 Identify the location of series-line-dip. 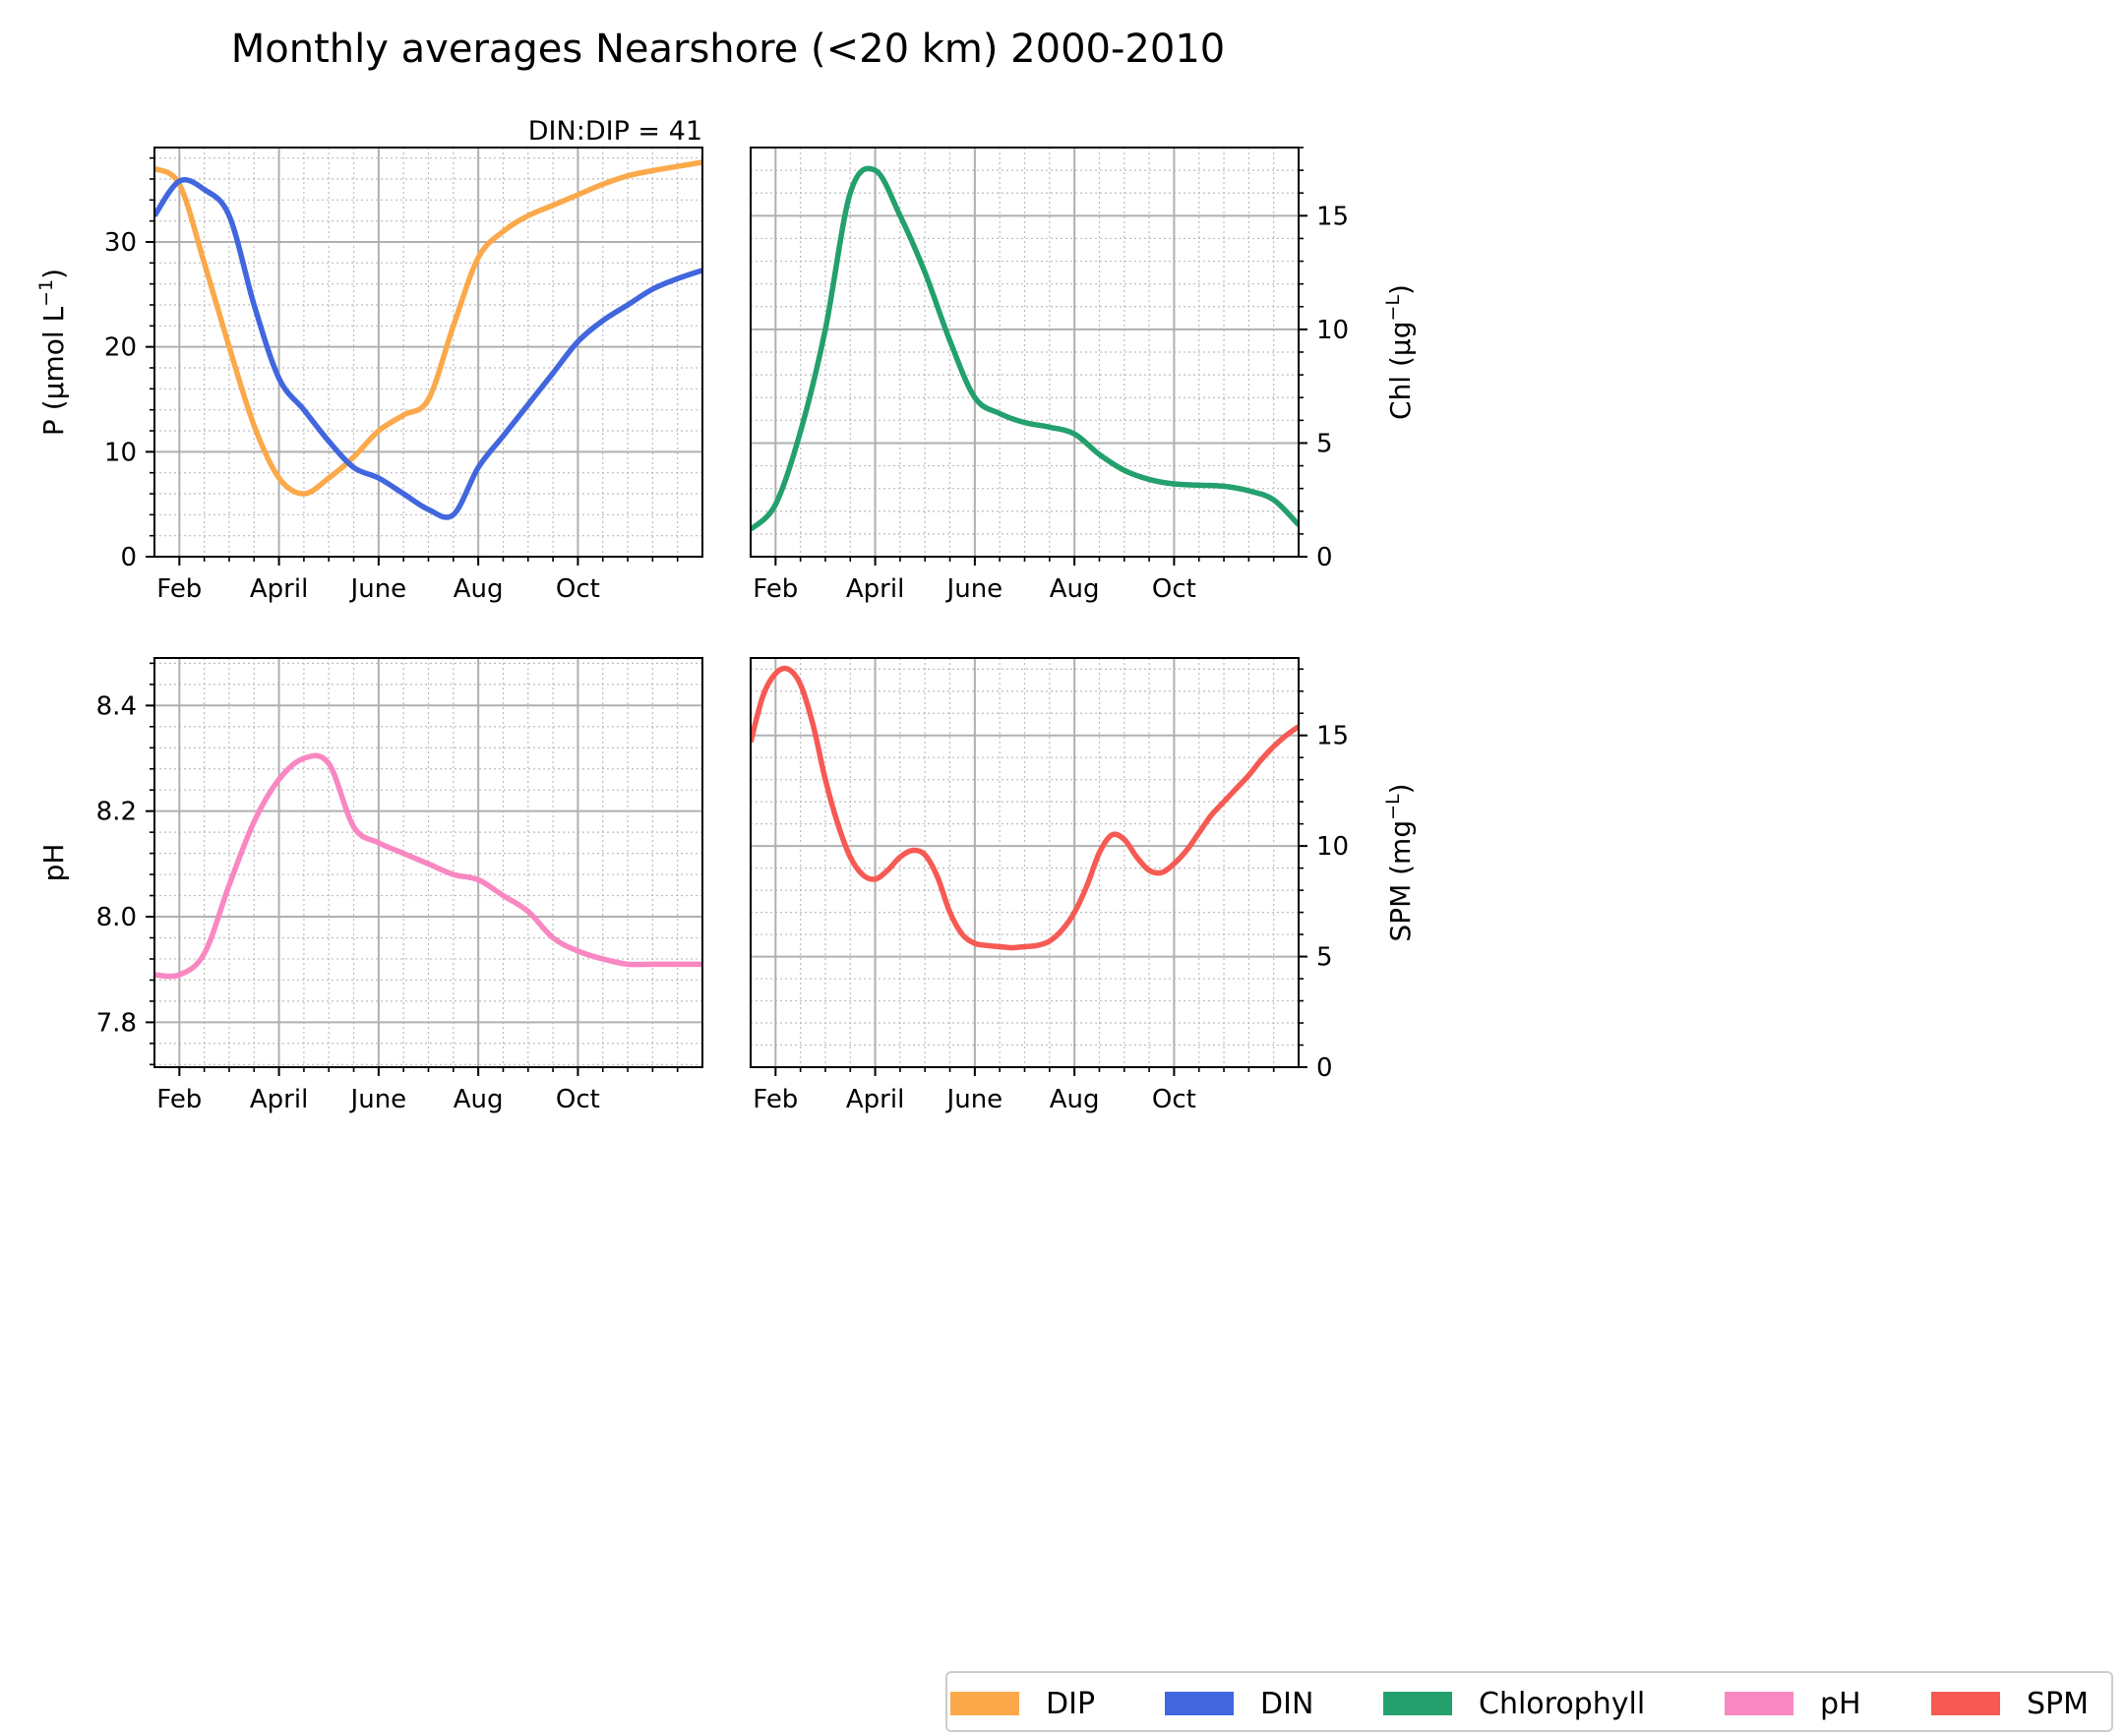
(428, 328).